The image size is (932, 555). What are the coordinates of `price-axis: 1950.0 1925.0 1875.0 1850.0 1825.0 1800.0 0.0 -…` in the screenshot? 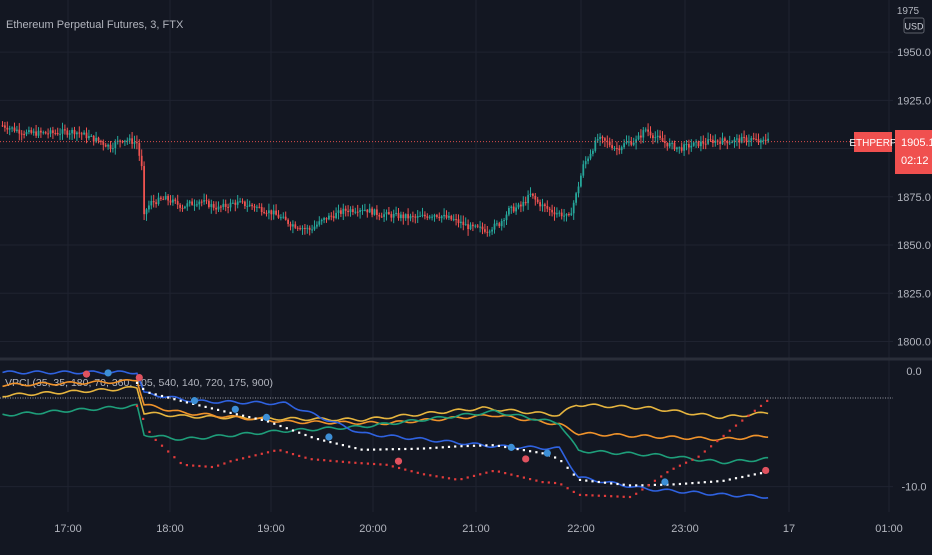 It's located at (914, 270).